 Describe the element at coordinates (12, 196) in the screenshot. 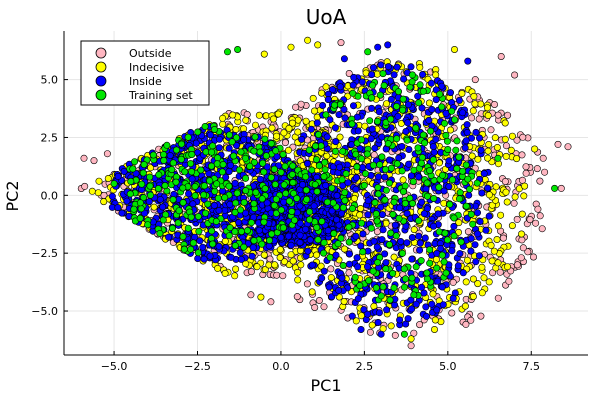

I see `y-axis-label: PC2` at that location.